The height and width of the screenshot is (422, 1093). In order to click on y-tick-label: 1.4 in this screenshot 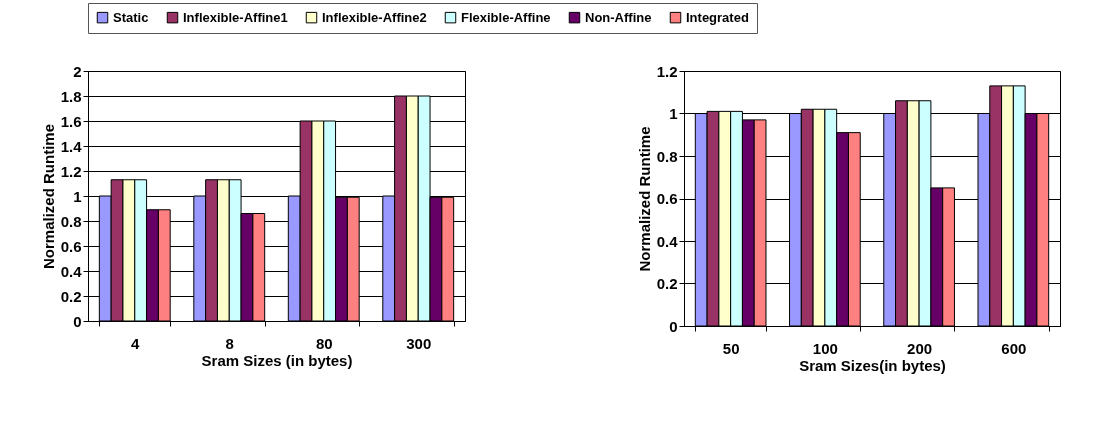, I will do `click(71, 146)`.